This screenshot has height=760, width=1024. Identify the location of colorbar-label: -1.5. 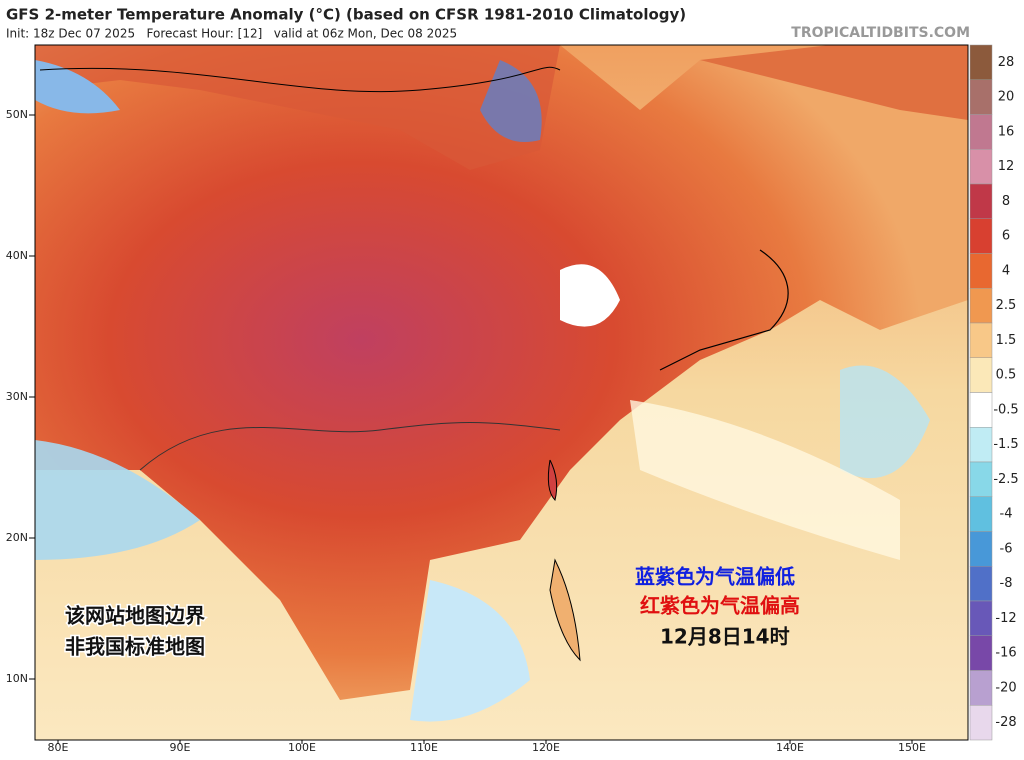
(1005, 444).